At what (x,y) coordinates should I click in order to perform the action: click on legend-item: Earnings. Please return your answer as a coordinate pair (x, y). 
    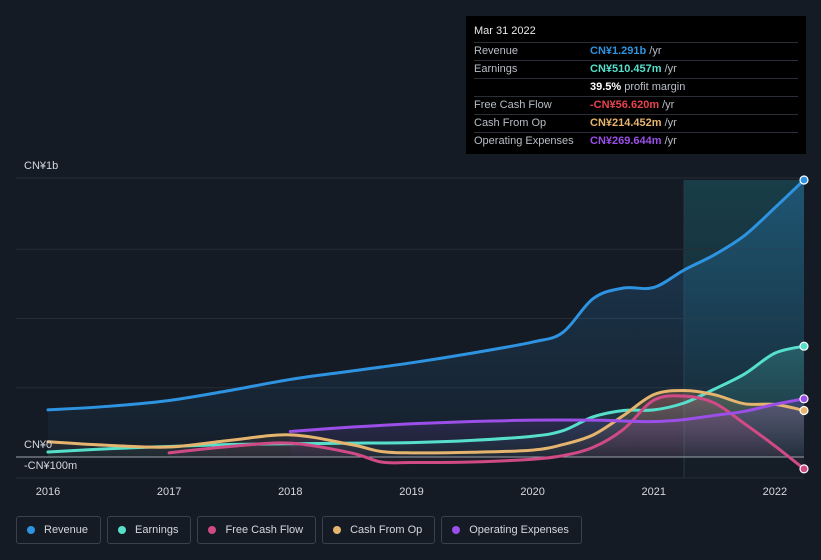
    Looking at the image, I should click on (149, 530).